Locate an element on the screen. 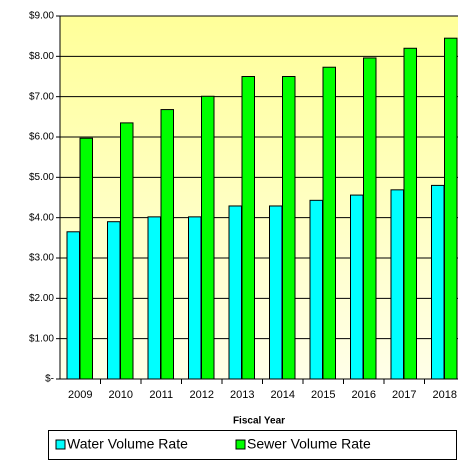 Image resolution: width=458 pixels, height=461 pixels. y-tick-label: $6.00 is located at coordinates (41, 137).